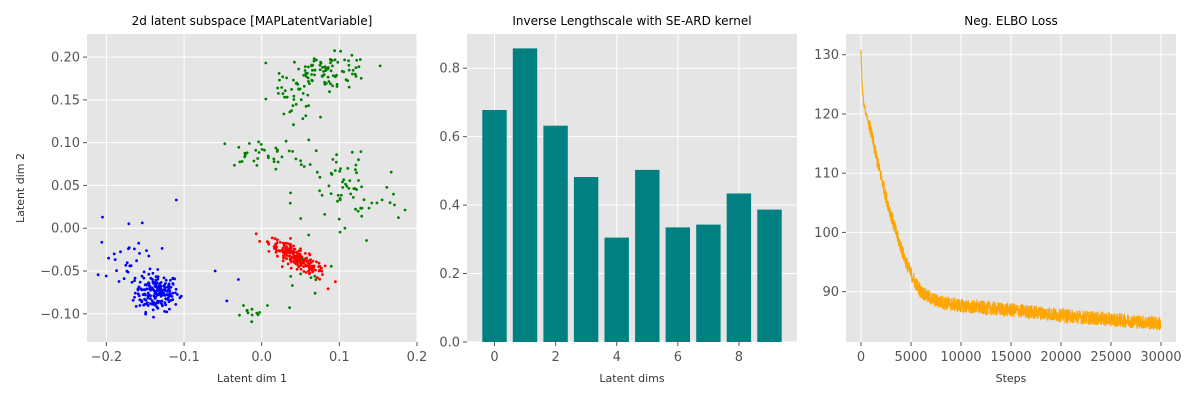  Describe the element at coordinates (617, 357) in the screenshot. I see `x-tick-label: 4` at that location.